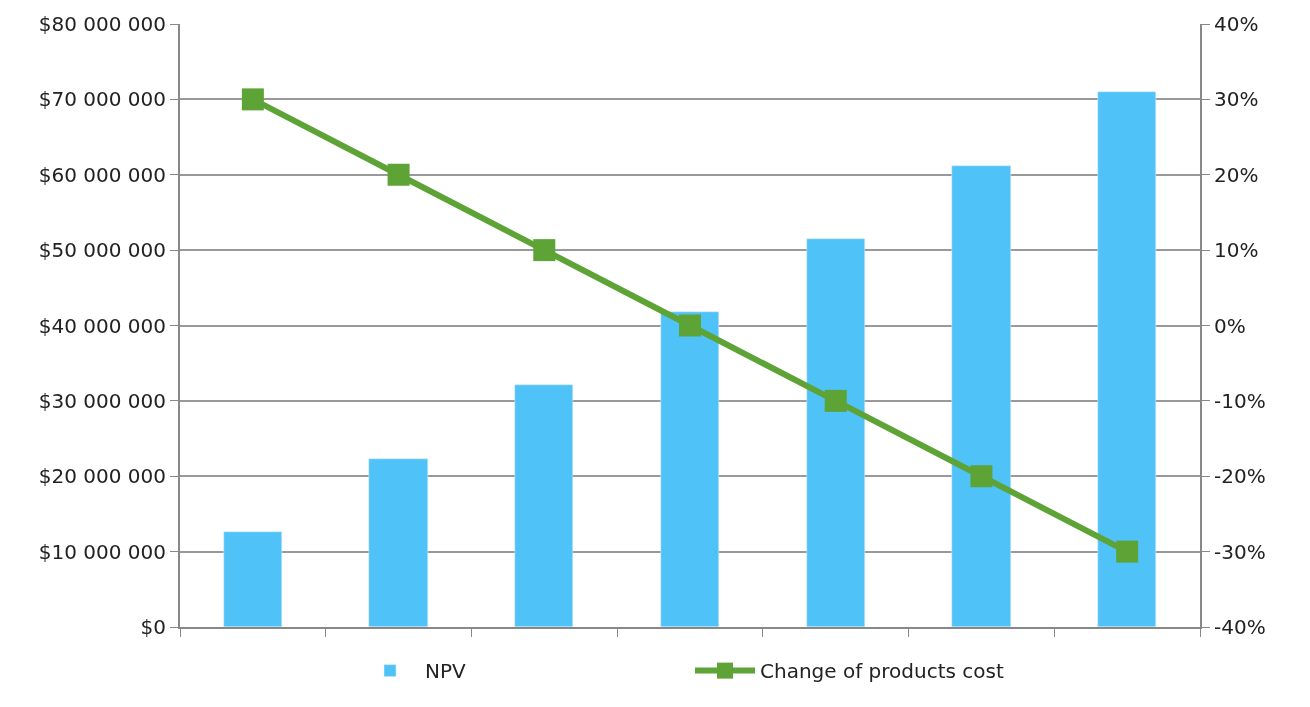 The image size is (1310, 707). What do you see at coordinates (1240, 476) in the screenshot?
I see `y2-tick-label: -20%` at bounding box center [1240, 476].